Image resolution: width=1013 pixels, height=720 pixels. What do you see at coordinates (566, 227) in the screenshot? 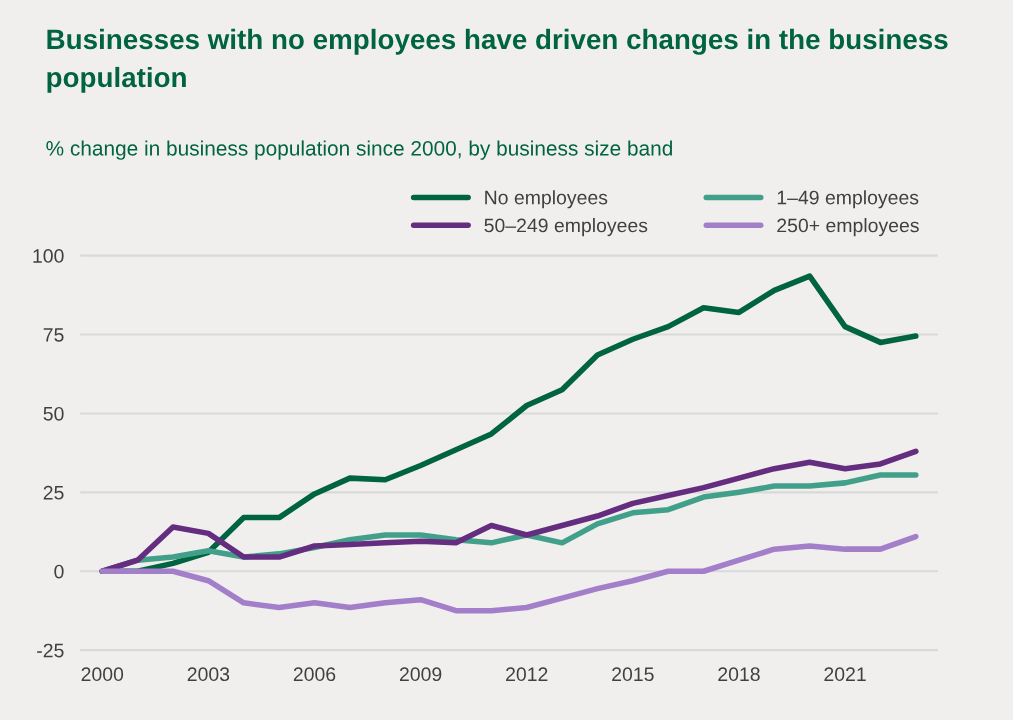
I see `legend-label: 50–249 employees` at bounding box center [566, 227].